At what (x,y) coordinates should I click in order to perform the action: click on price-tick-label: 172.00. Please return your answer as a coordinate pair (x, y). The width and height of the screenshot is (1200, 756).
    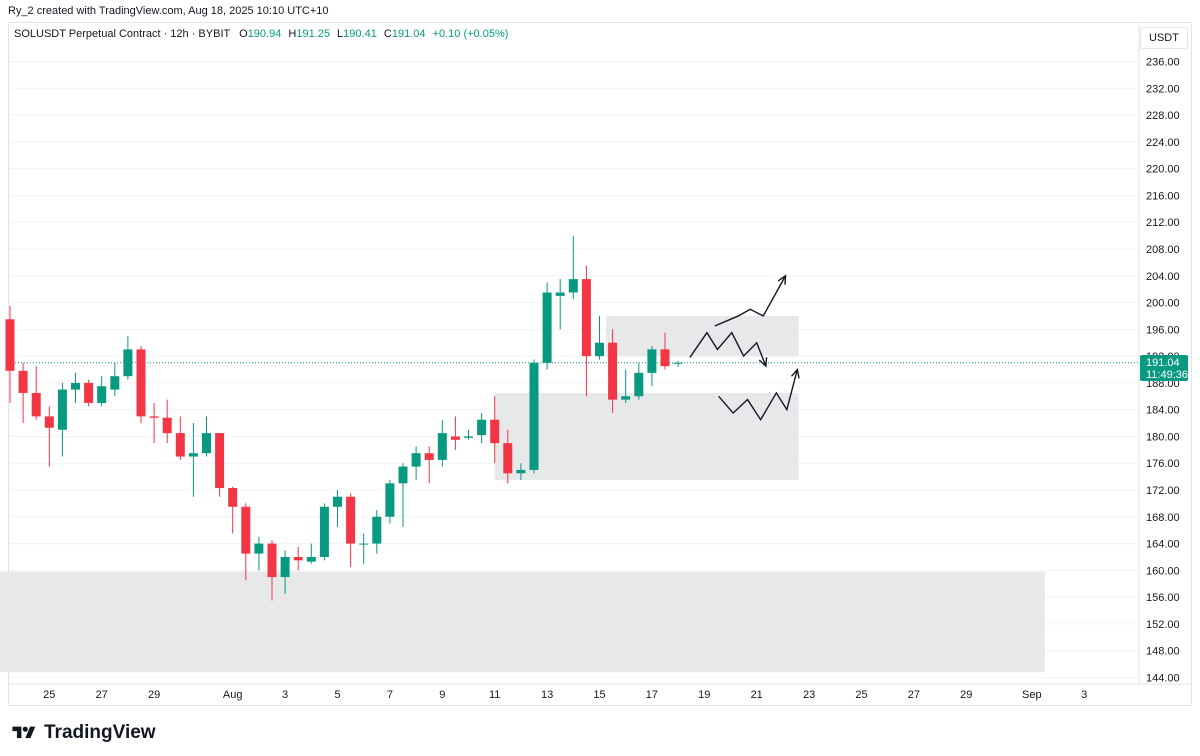
    Looking at the image, I should click on (1163, 491).